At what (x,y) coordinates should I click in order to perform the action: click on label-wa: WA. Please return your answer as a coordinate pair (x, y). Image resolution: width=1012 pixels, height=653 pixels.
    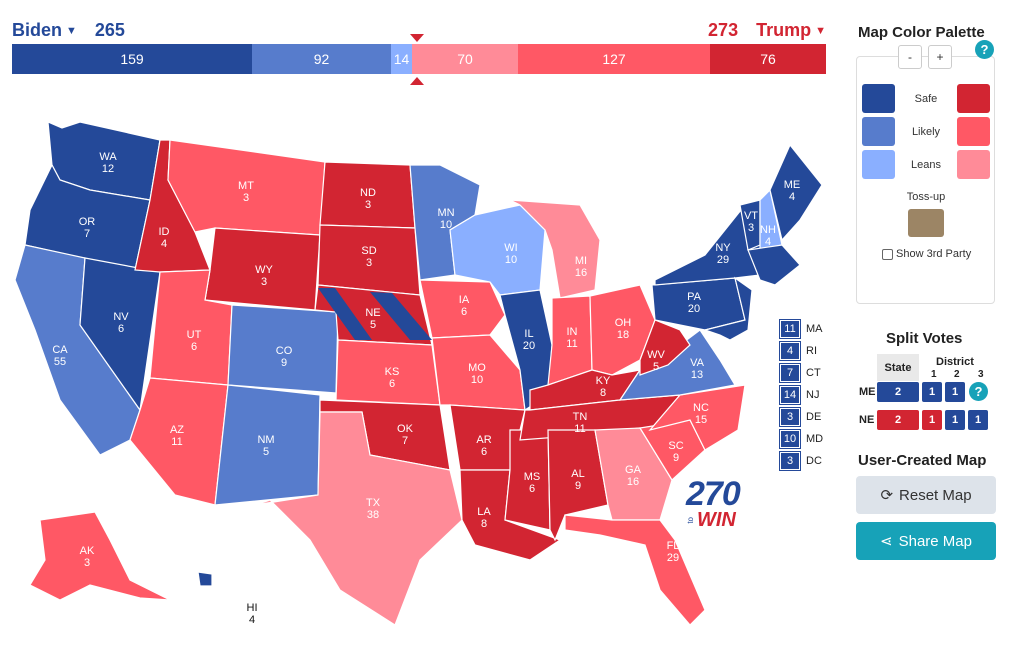
    Looking at the image, I should click on (108, 157).